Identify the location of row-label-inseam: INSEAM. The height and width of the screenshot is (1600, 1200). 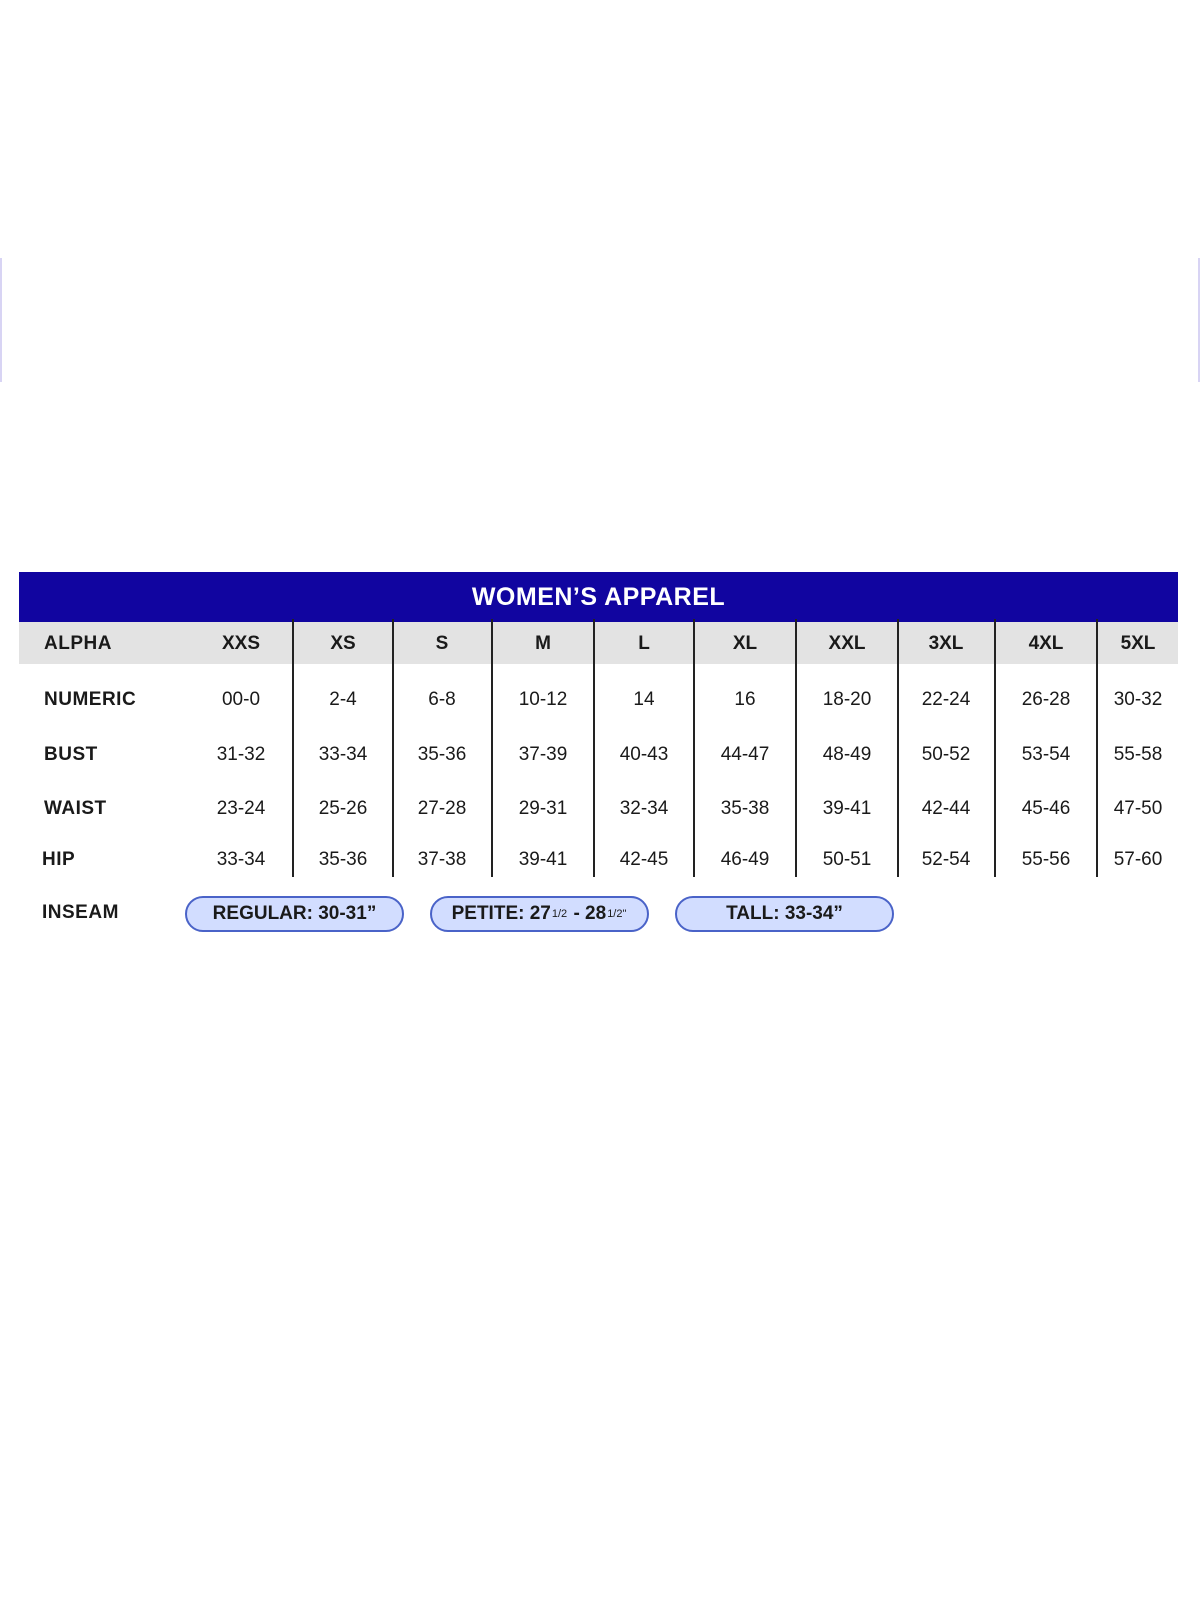
(80, 912).